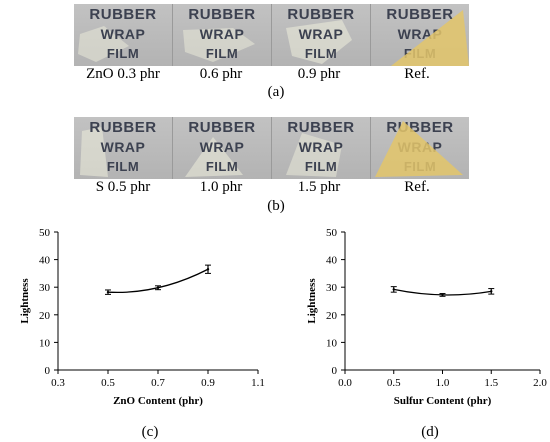  Describe the element at coordinates (150, 432) in the screenshot. I see `panel-tag-c: (c)` at that location.